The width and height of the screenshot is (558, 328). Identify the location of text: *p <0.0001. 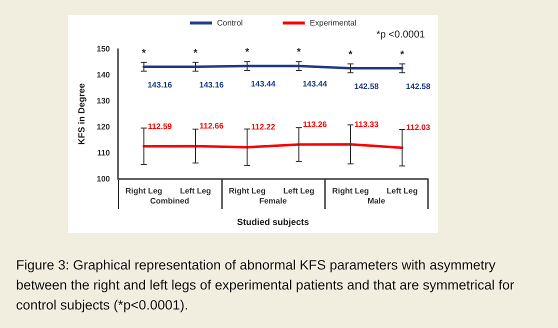
(401, 35).